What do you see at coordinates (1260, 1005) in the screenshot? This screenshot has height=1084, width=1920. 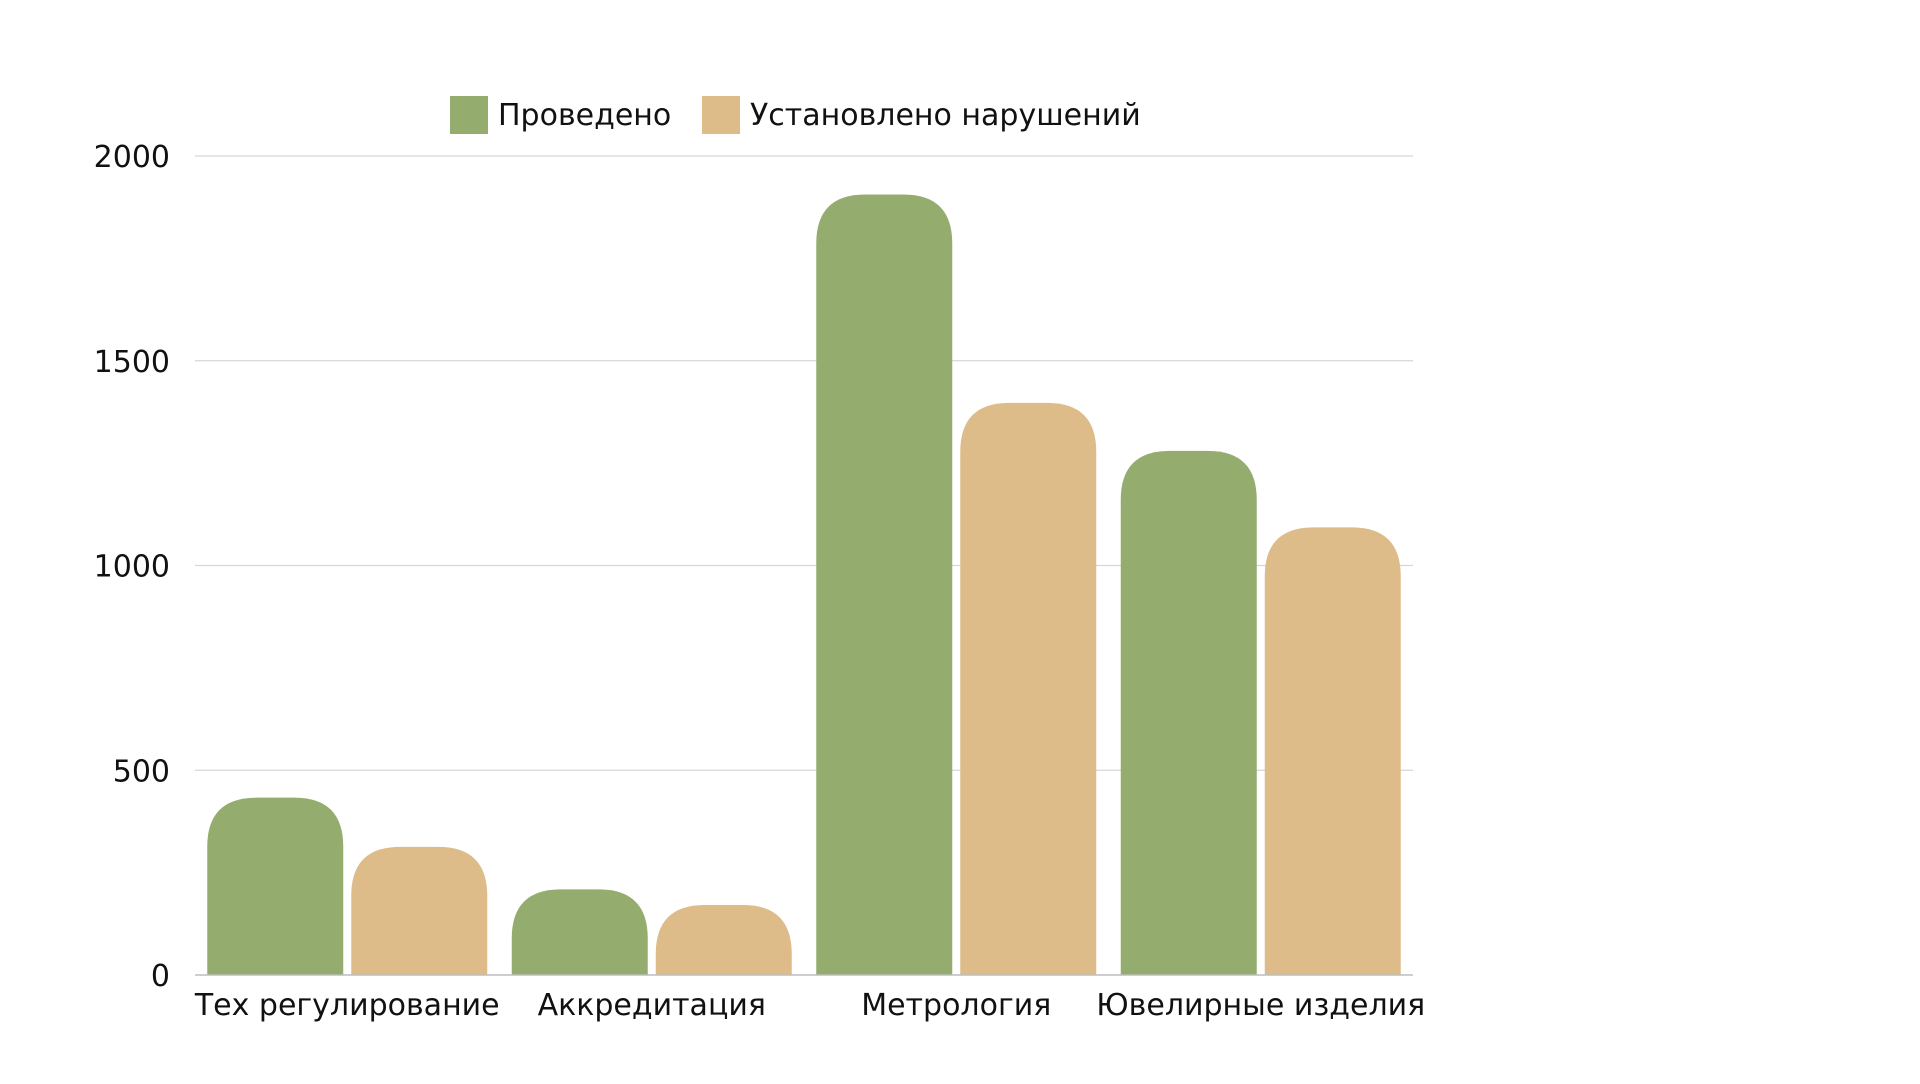 I see `x-tick-label: Ювелирные изделия` at bounding box center [1260, 1005].